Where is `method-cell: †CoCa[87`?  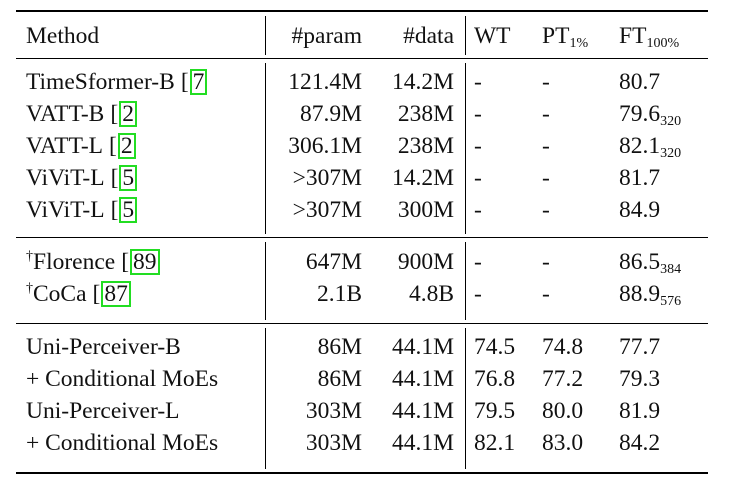 method-cell: †CoCa[87 is located at coordinates (78, 294).